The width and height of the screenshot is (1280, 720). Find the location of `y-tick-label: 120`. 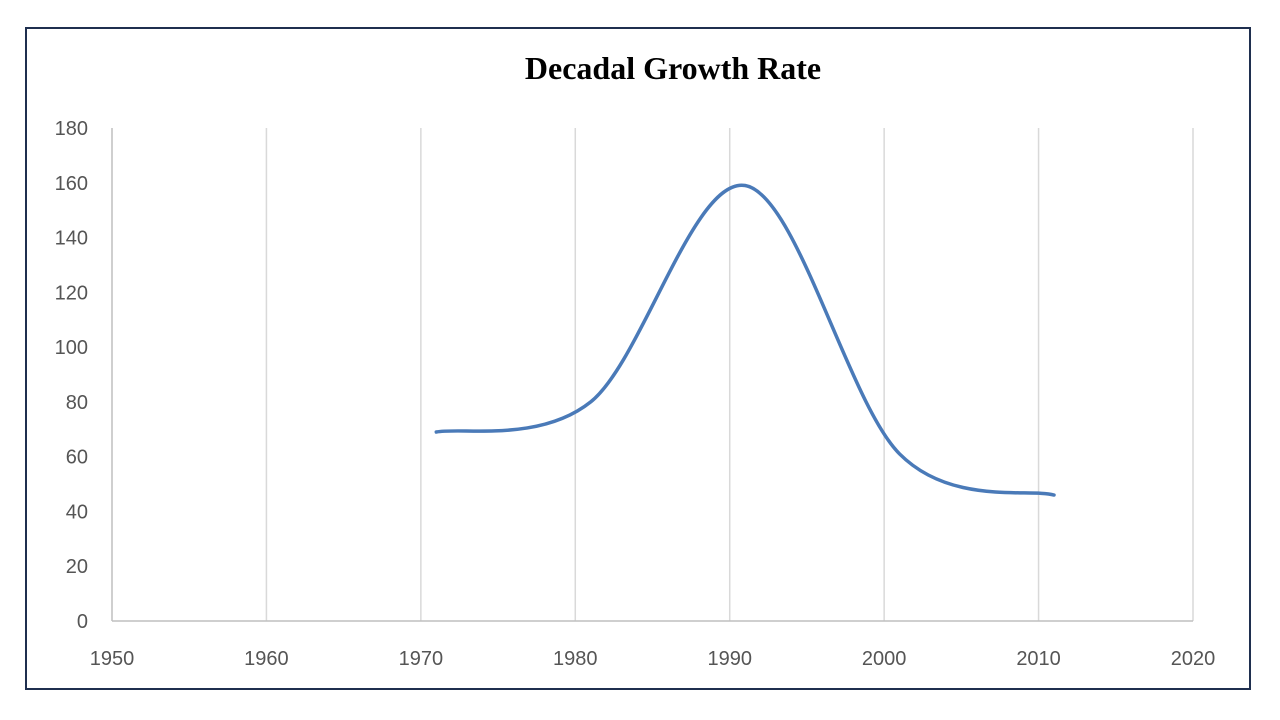

y-tick-label: 120 is located at coordinates (71, 293).